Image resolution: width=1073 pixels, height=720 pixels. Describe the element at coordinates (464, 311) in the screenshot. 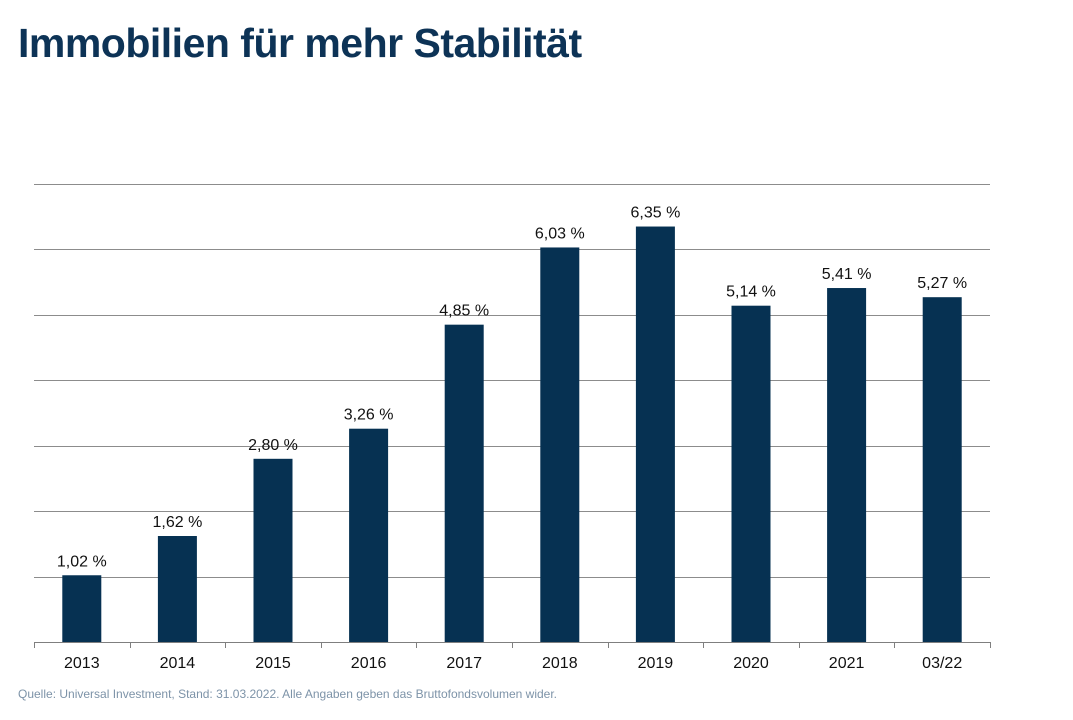

I see `data-label: 4,85 %` at that location.